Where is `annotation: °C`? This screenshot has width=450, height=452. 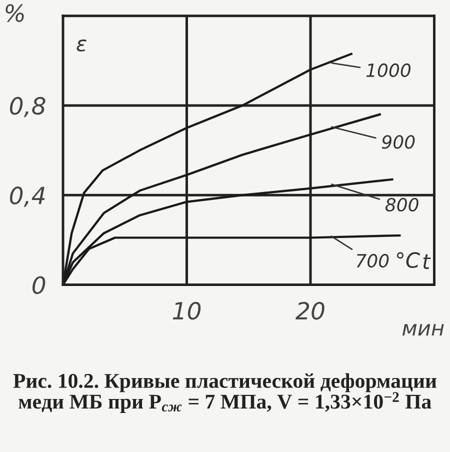
annotation: °C is located at coordinates (408, 260).